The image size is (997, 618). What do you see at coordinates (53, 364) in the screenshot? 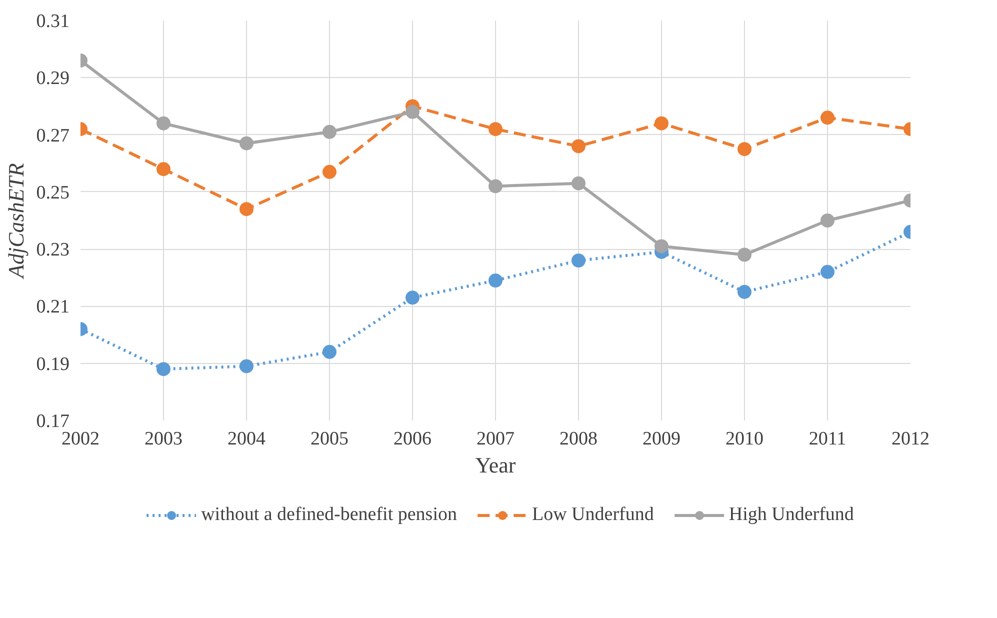
I see `y-tick-label: 0.19` at bounding box center [53, 364].